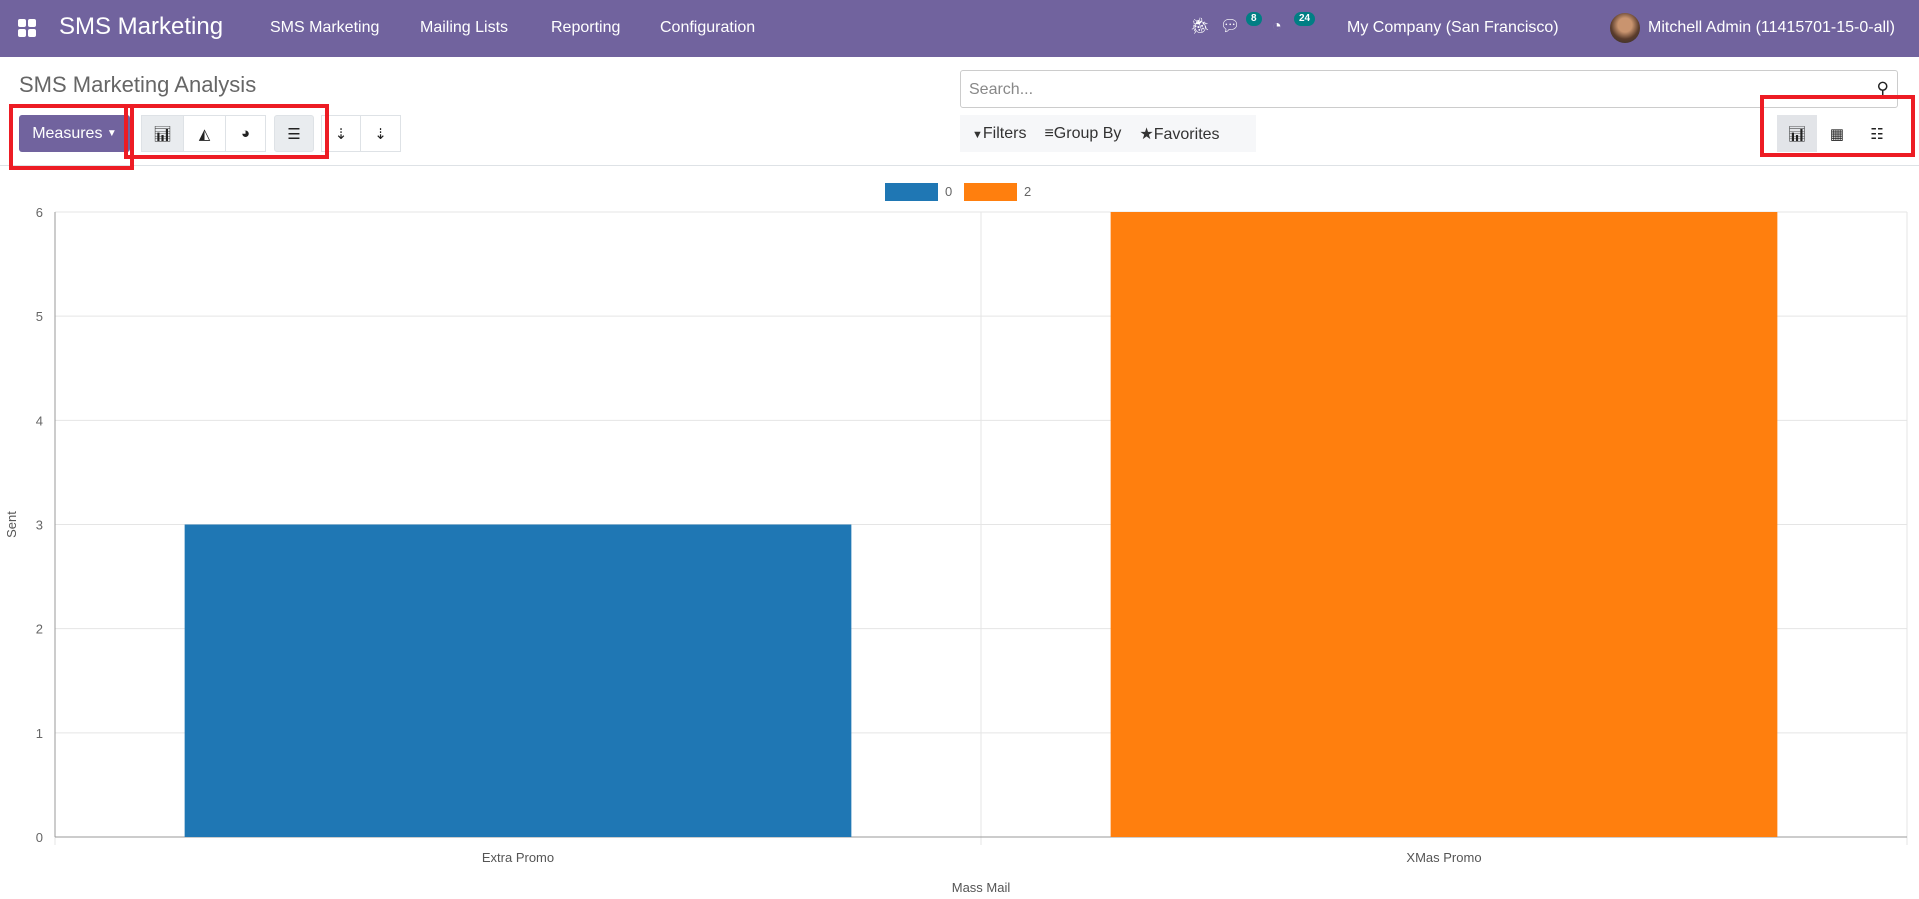 Image resolution: width=1919 pixels, height=899 pixels. I want to click on pie-chart-icon: ◕, so click(245, 133).